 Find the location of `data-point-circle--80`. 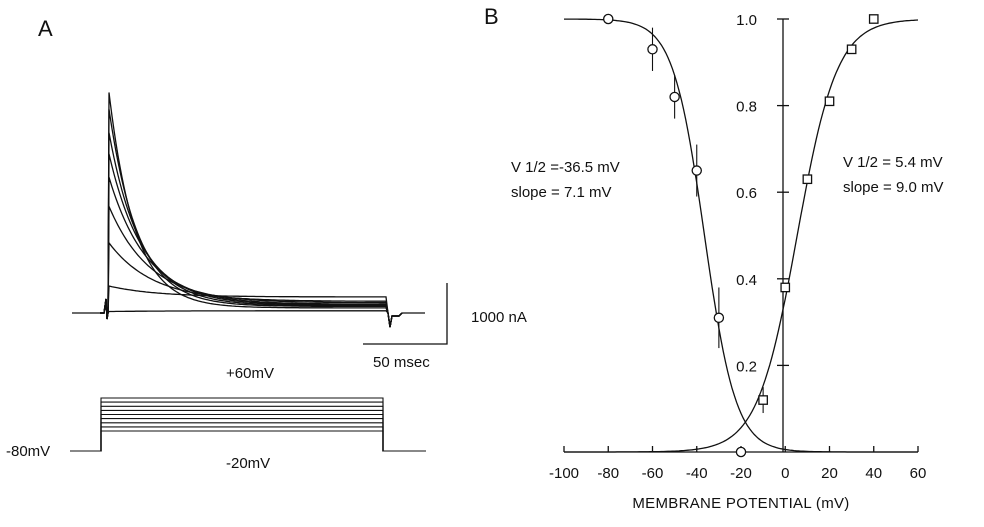

data-point-circle--80 is located at coordinates (608, 19).